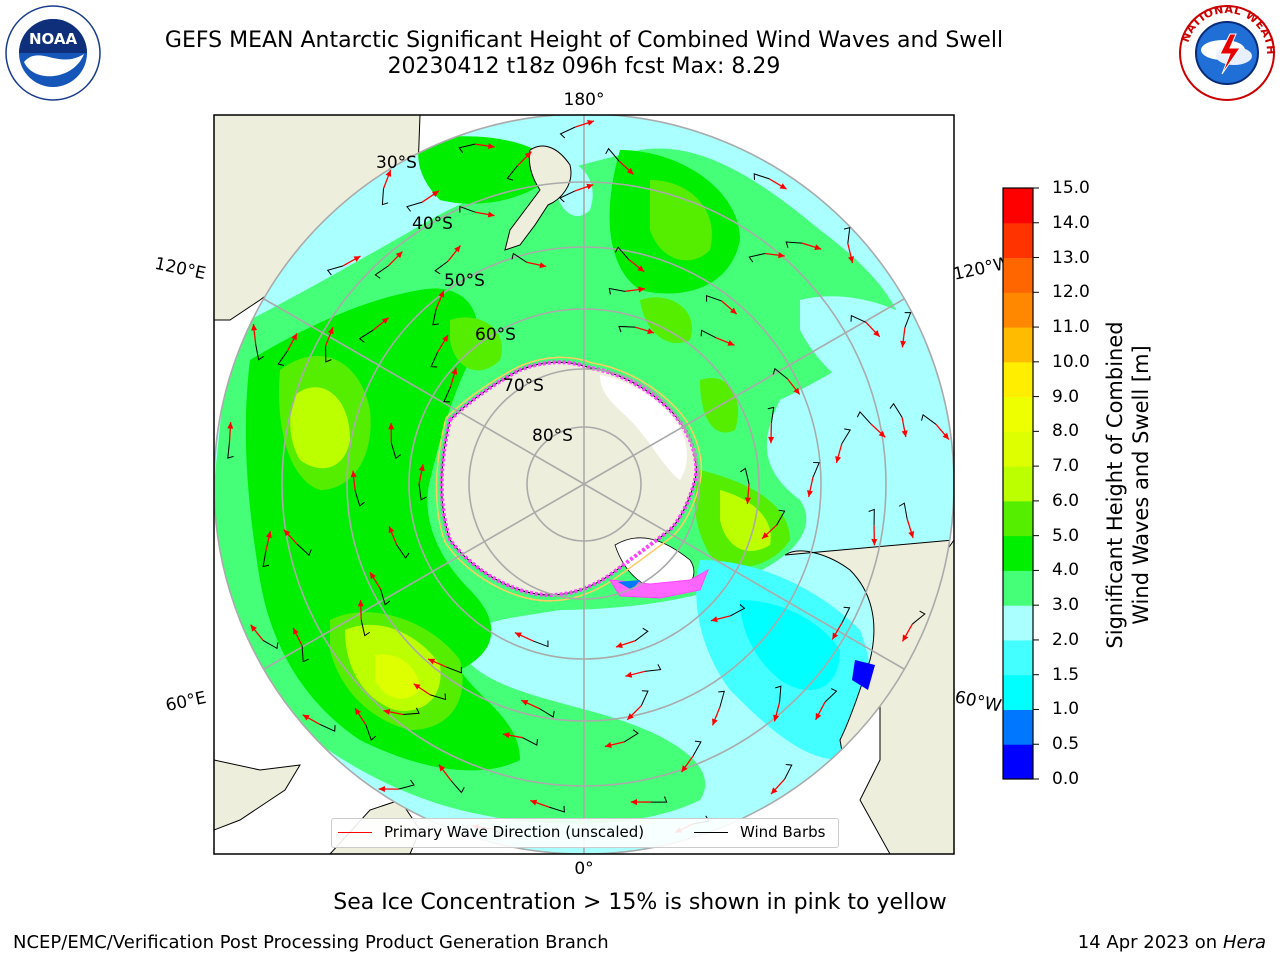  What do you see at coordinates (583, 869) in the screenshot?
I see `lon-label-0: 0°` at bounding box center [583, 869].